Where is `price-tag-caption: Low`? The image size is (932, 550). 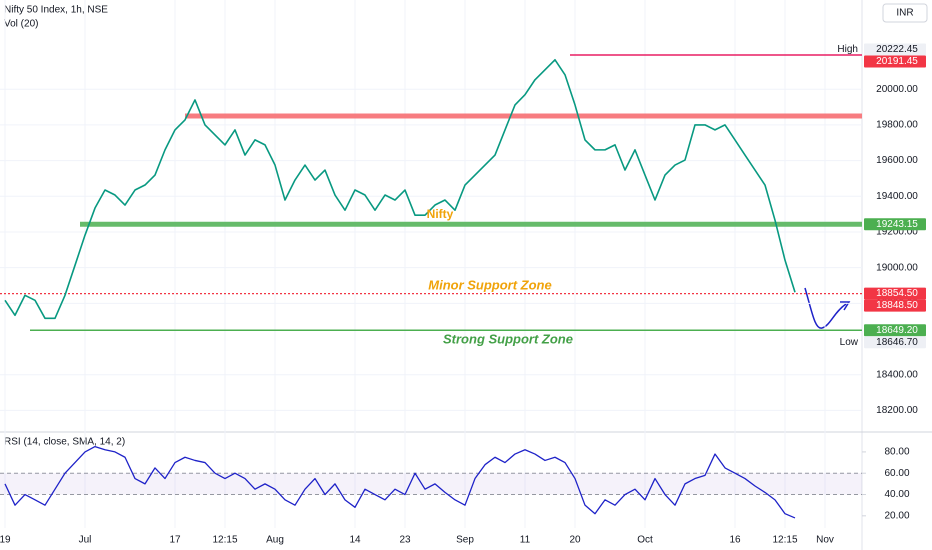 price-tag-caption: Low is located at coordinates (849, 342).